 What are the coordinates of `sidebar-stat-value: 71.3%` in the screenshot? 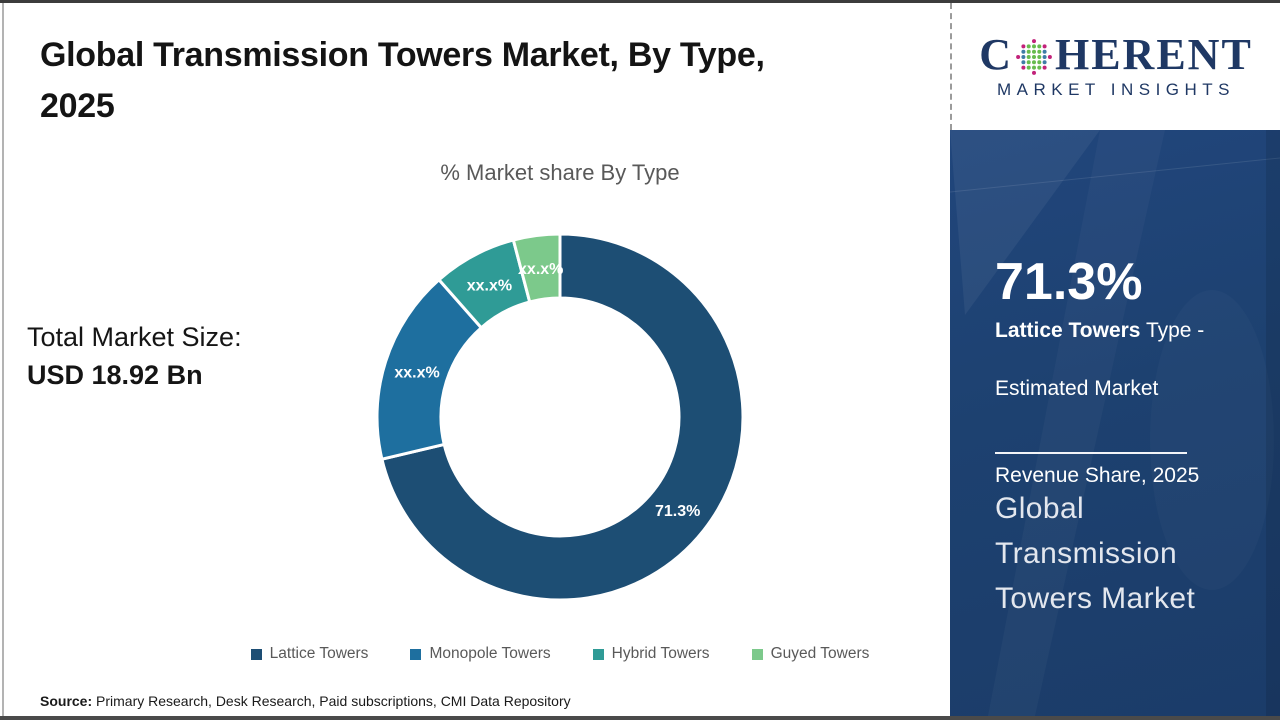 It's located at (1069, 282).